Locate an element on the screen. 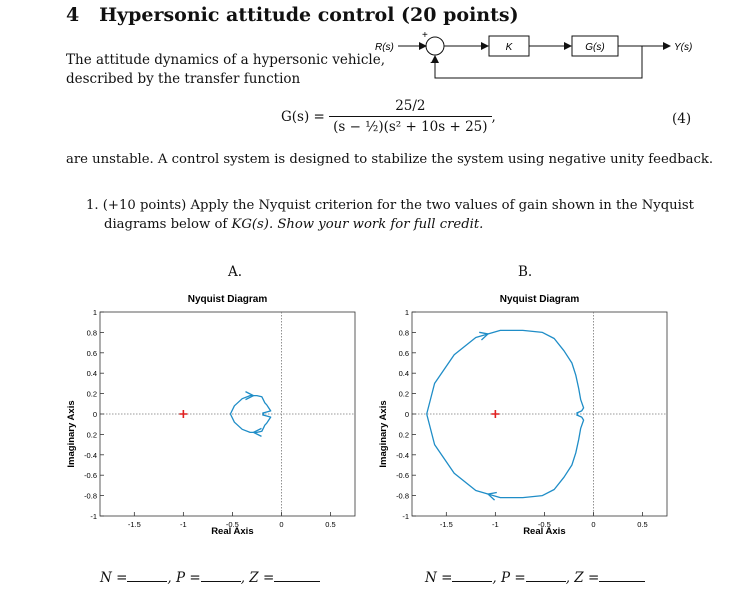 The width and height of the screenshot is (737, 589). answers-a: N = , P = , Z = is located at coordinates (210, 578).